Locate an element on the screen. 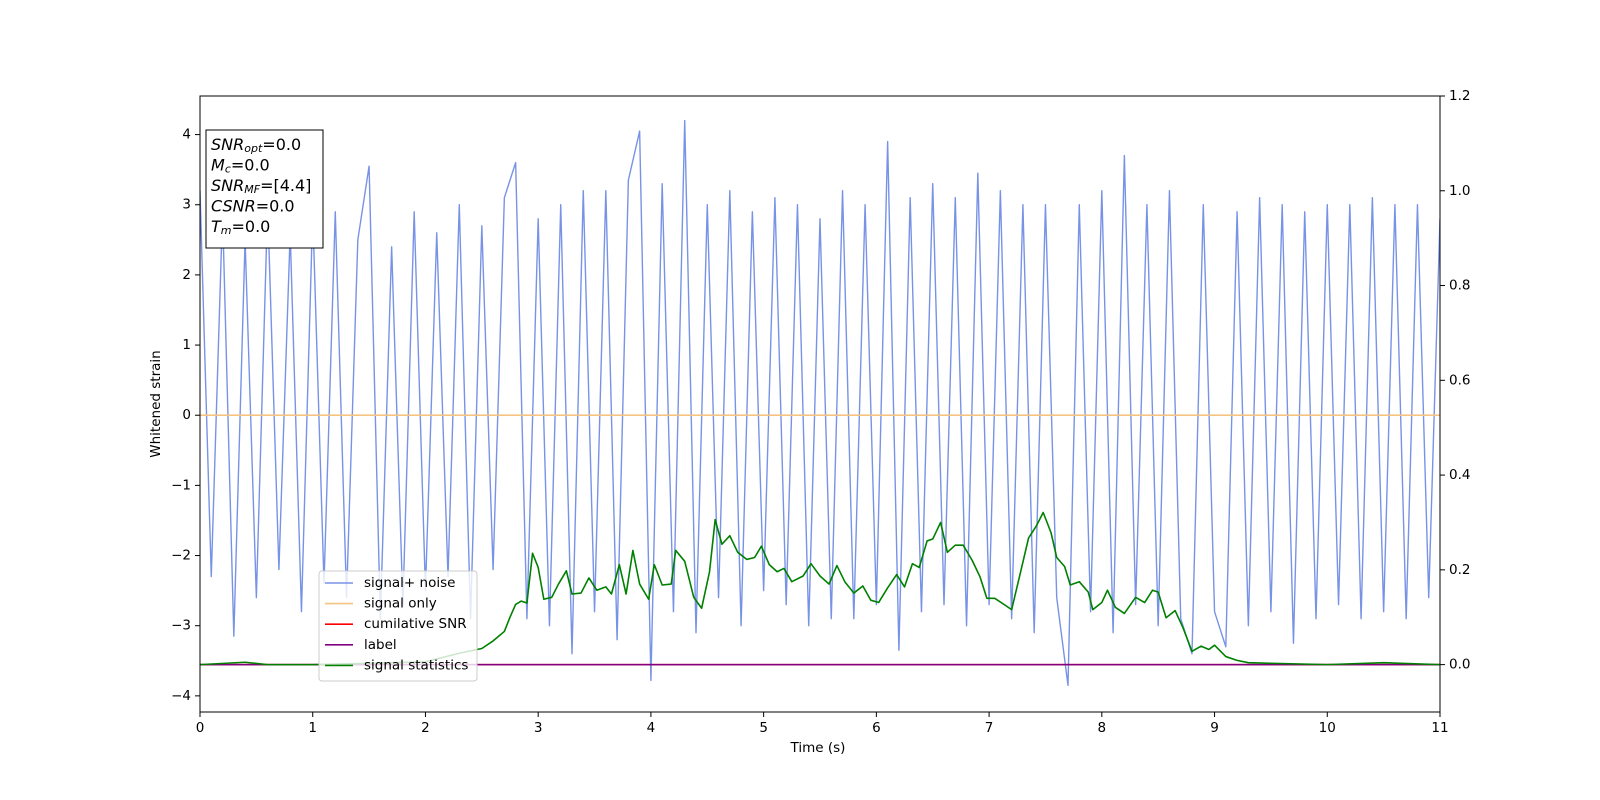 The width and height of the screenshot is (1600, 800). x-axis-label: Time (s) is located at coordinates (818, 748).